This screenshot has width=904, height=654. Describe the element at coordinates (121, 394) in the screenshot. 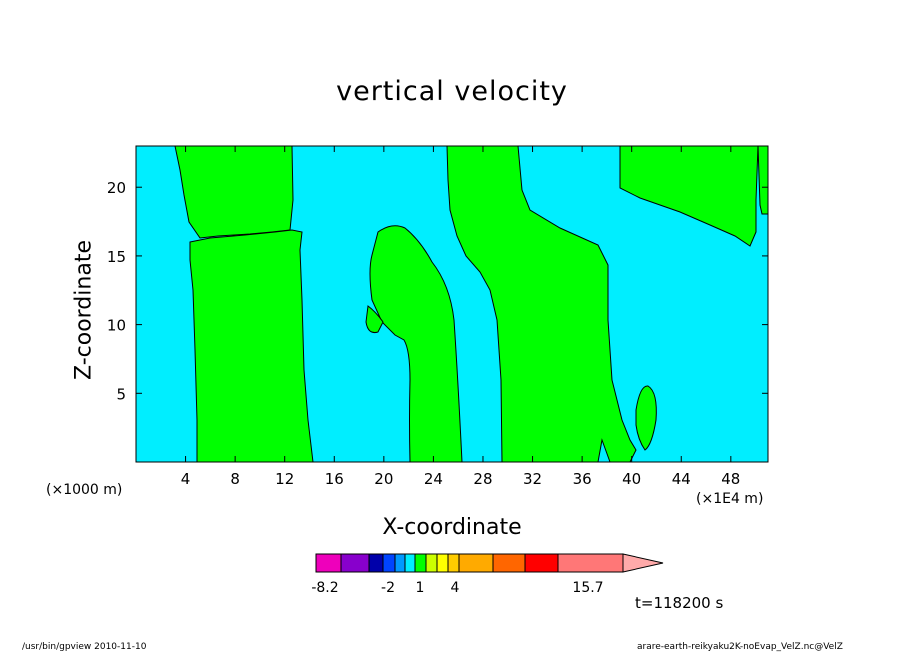

I see `y-tick-label: 5` at that location.